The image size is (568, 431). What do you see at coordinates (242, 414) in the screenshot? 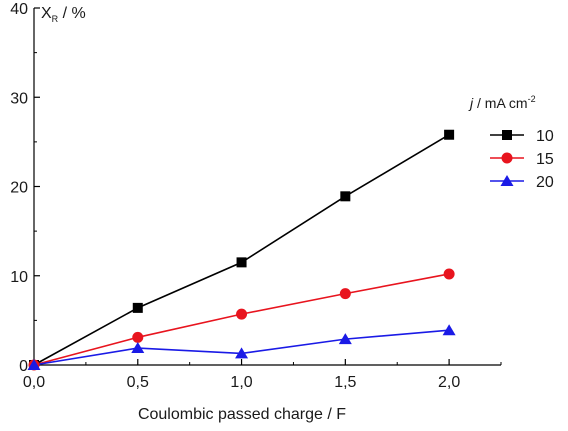
I see `x-axis-title: Coulombic passed charge / F` at bounding box center [242, 414].